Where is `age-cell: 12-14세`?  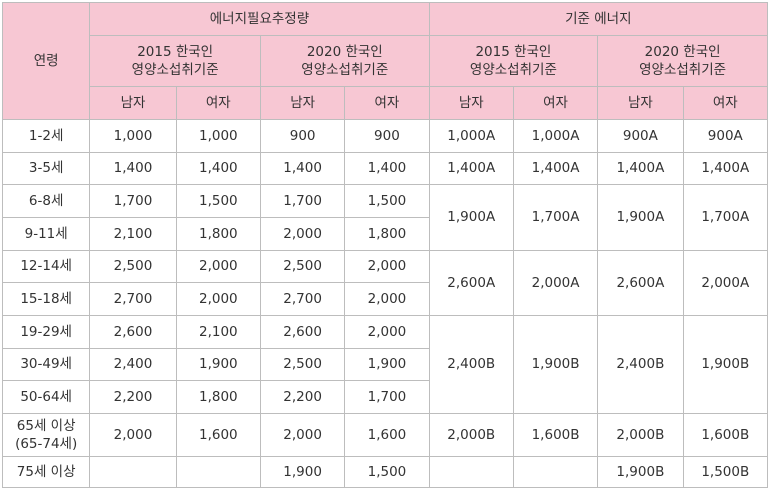 age-cell: 12-14세 is located at coordinates (46, 266).